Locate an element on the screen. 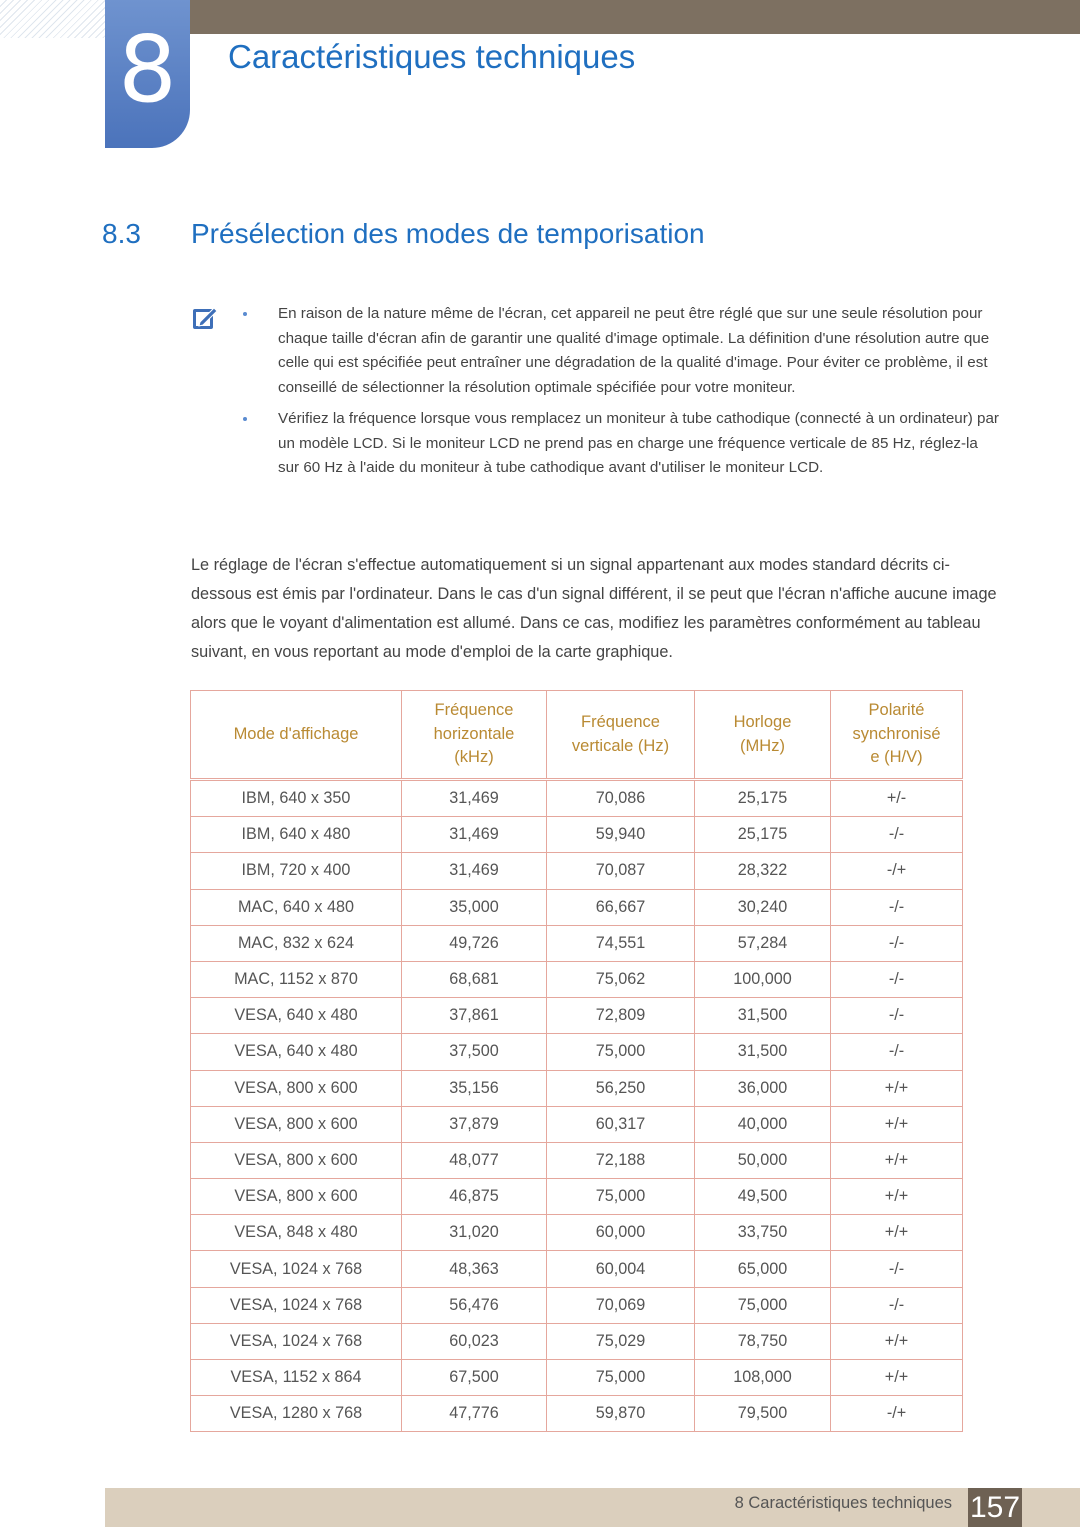  header-line: (MHz) is located at coordinates (762, 745).